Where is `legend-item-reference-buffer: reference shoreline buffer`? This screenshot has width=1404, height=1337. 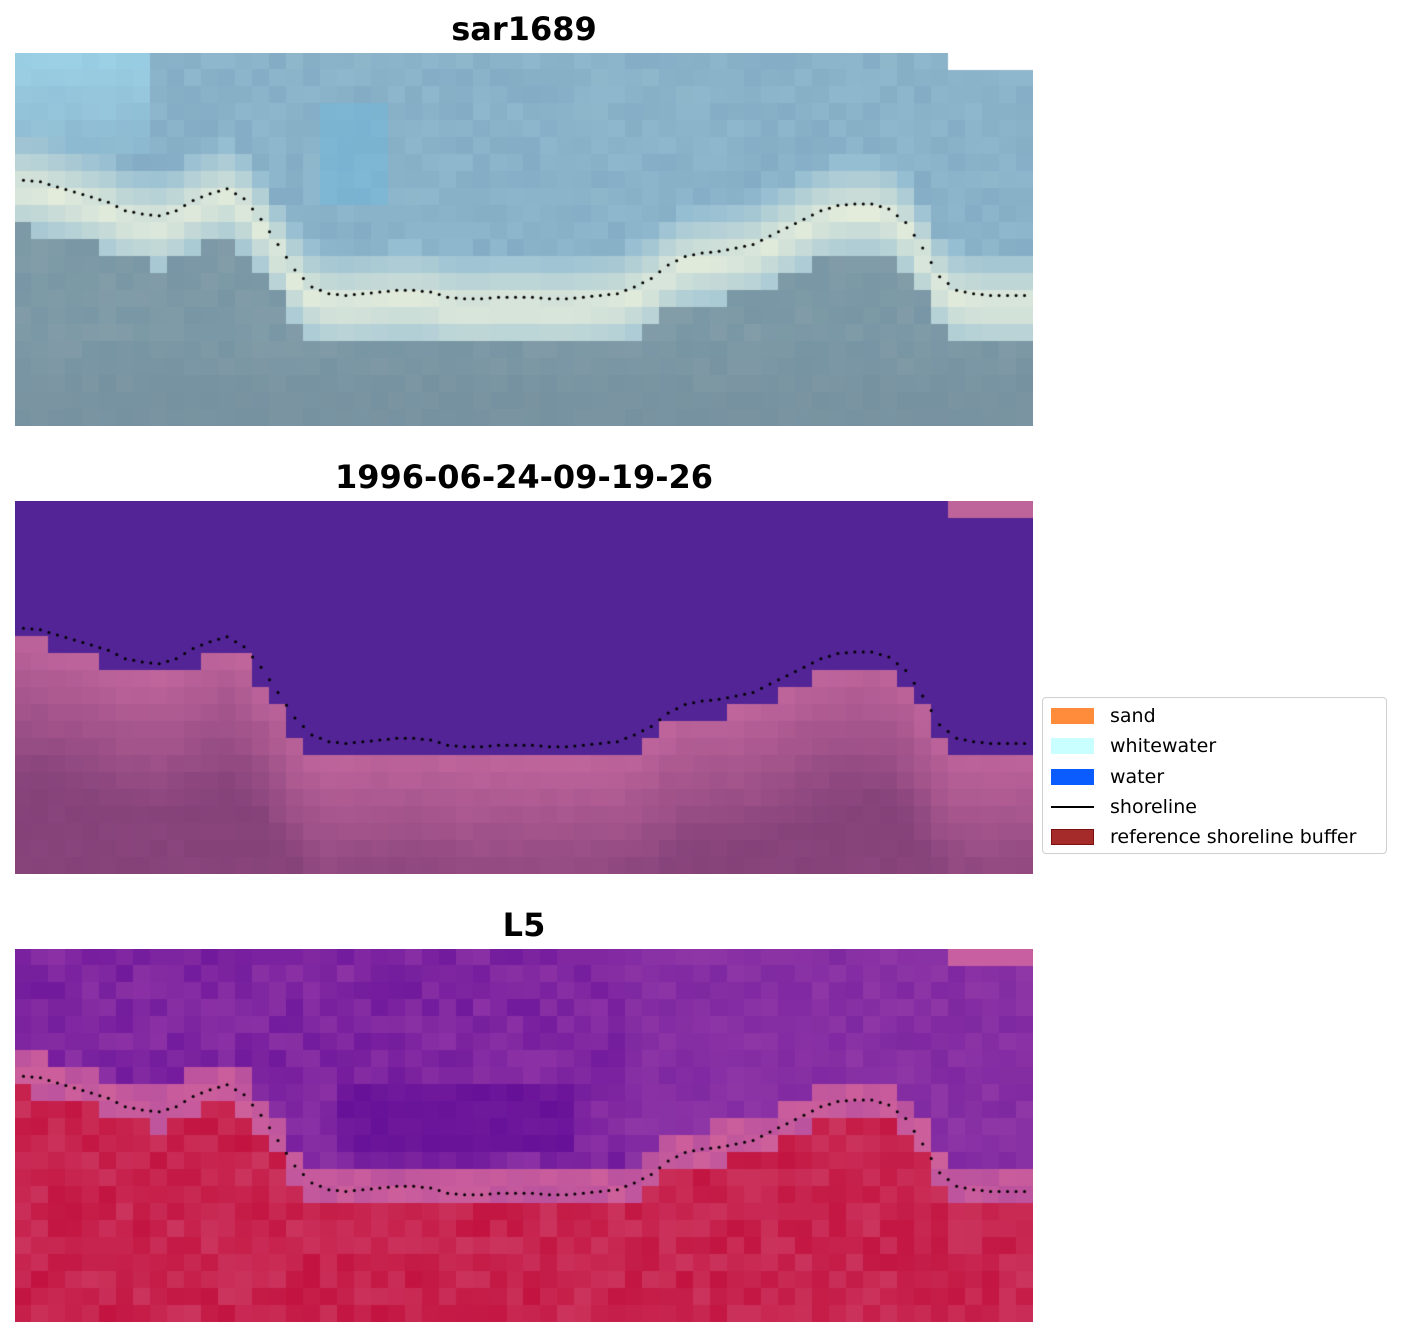 legend-item-reference-buffer: reference shoreline buffer is located at coordinates (1203, 837).